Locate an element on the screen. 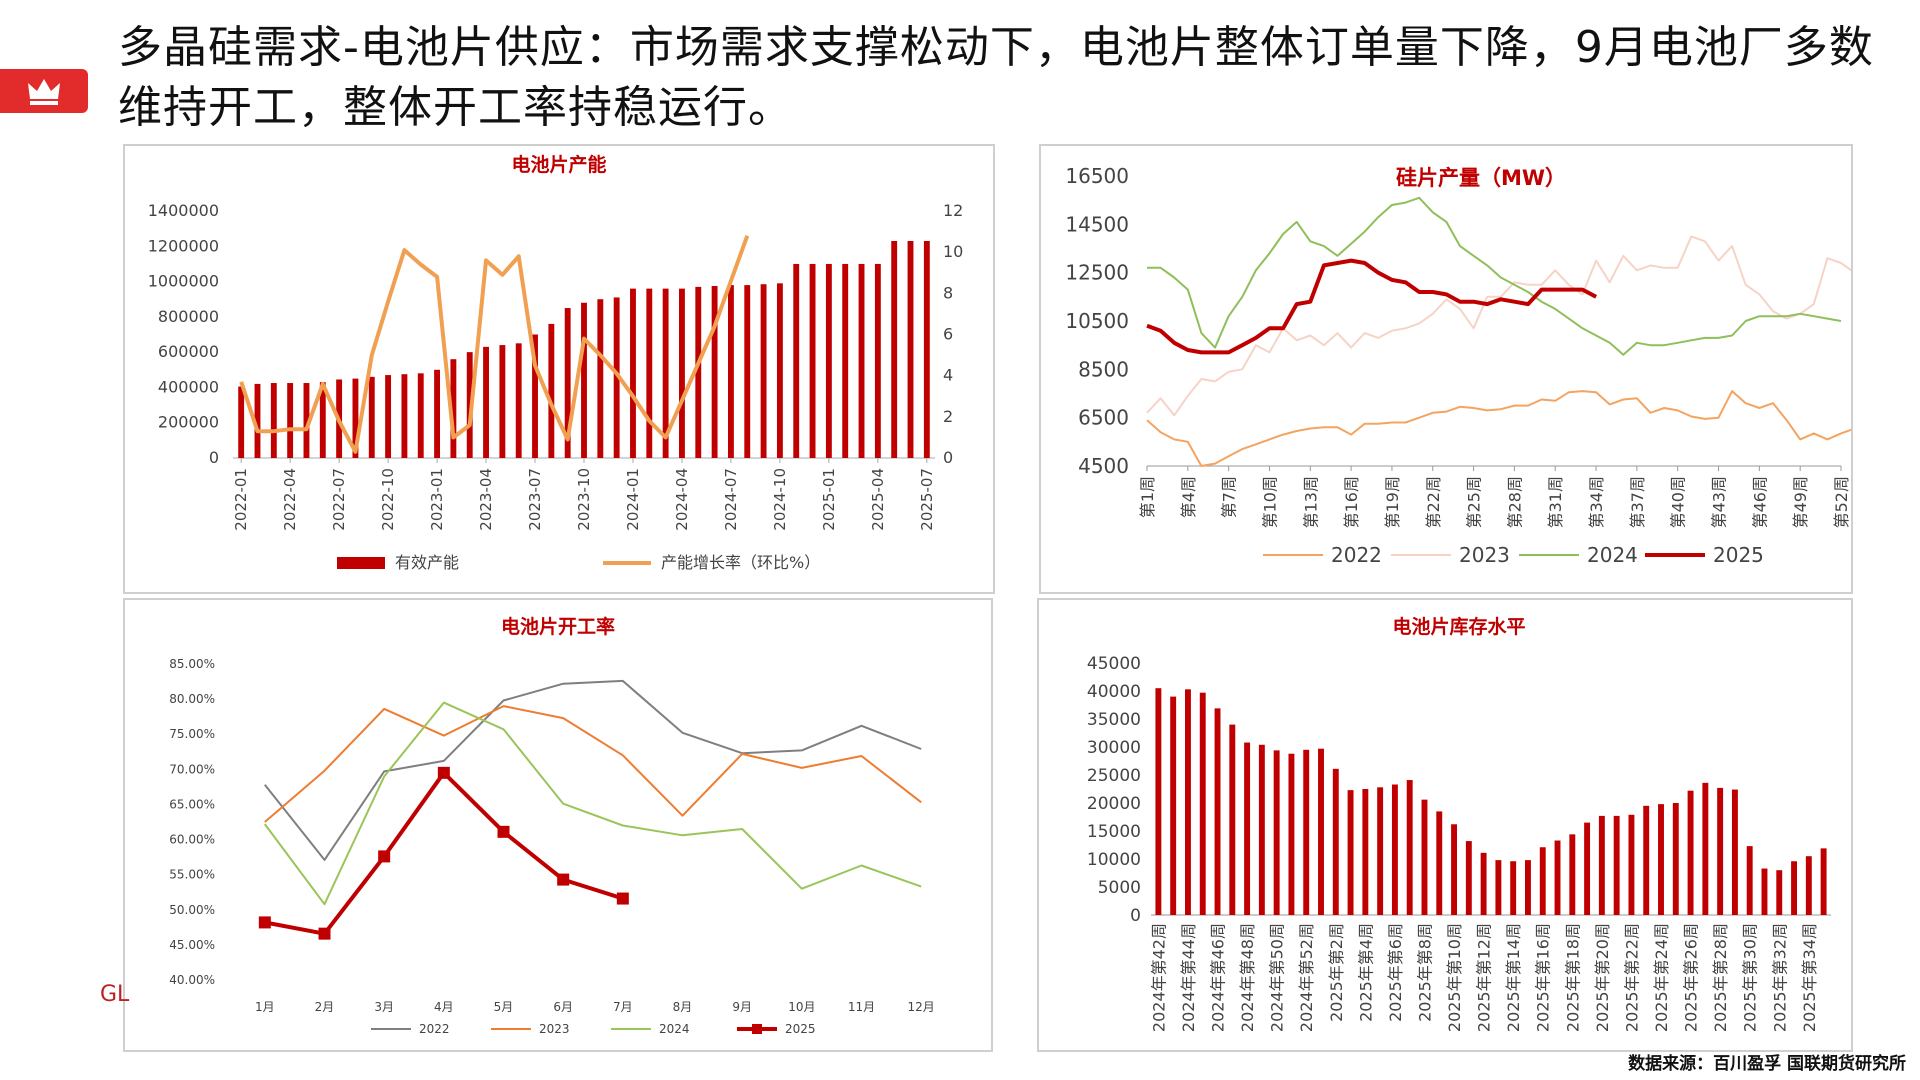 The width and height of the screenshot is (1920, 1080). x-tick-label: 第40周 is located at coordinates (1678, 502).